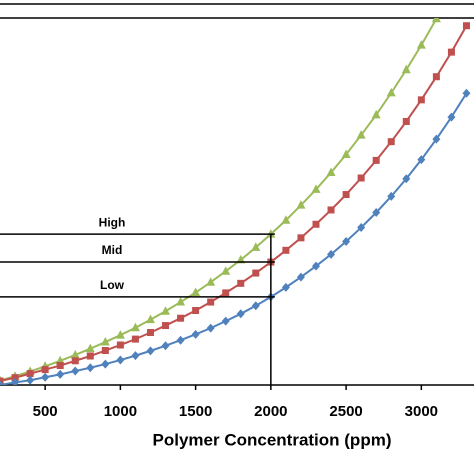 The width and height of the screenshot is (474, 474). What do you see at coordinates (120, 411) in the screenshot?
I see `x-tick-label: 1000` at bounding box center [120, 411].